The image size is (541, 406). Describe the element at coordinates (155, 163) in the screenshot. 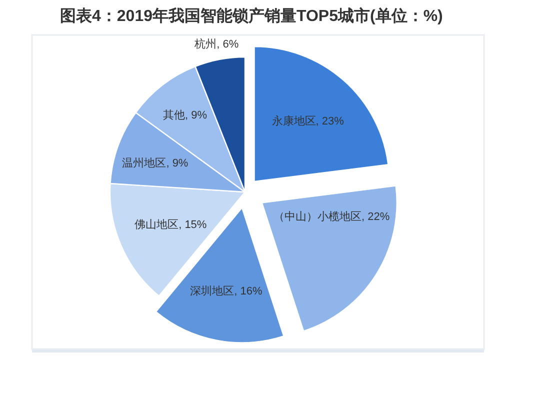

I see `slice-label: 温州地区, 9%` at that location.